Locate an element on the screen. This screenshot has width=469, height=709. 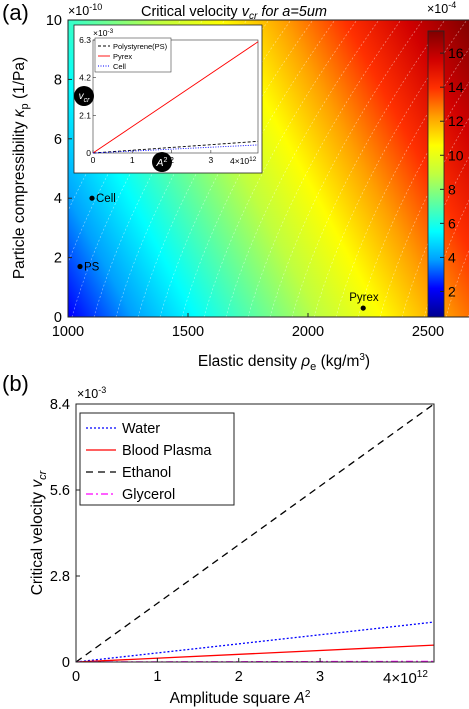
x-tick-label: 2000 is located at coordinates (308, 332).